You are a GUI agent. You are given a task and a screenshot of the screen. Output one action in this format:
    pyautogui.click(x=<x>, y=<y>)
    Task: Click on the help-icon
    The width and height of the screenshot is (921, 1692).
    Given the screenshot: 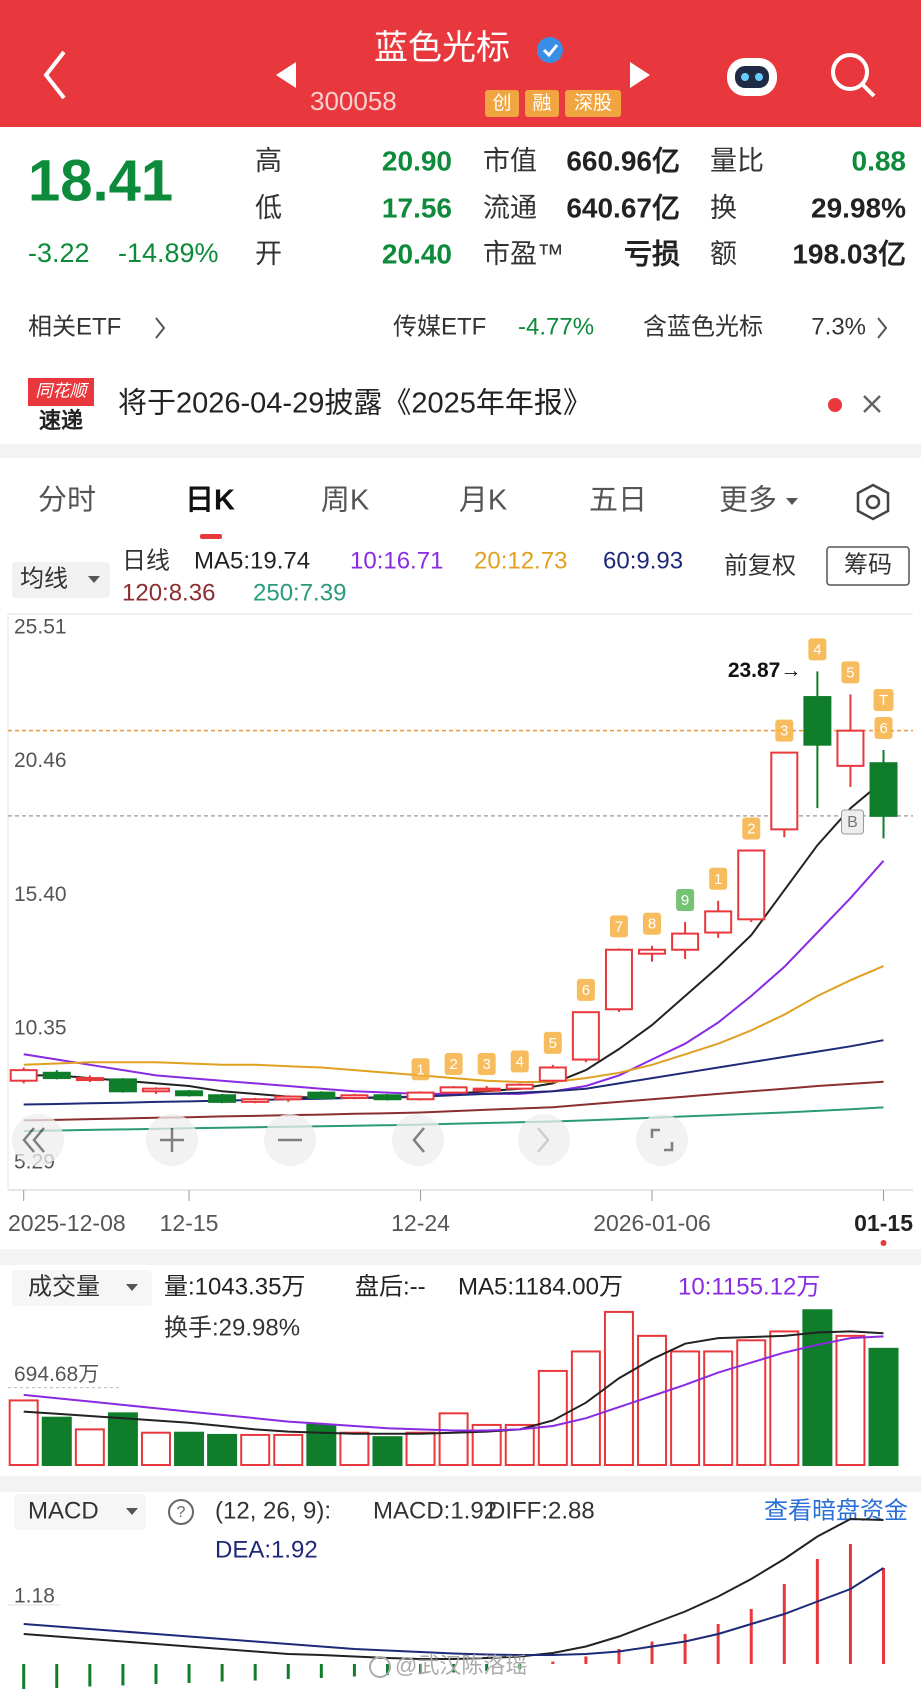 What is the action you would take?
    pyautogui.click(x=181, y=1512)
    